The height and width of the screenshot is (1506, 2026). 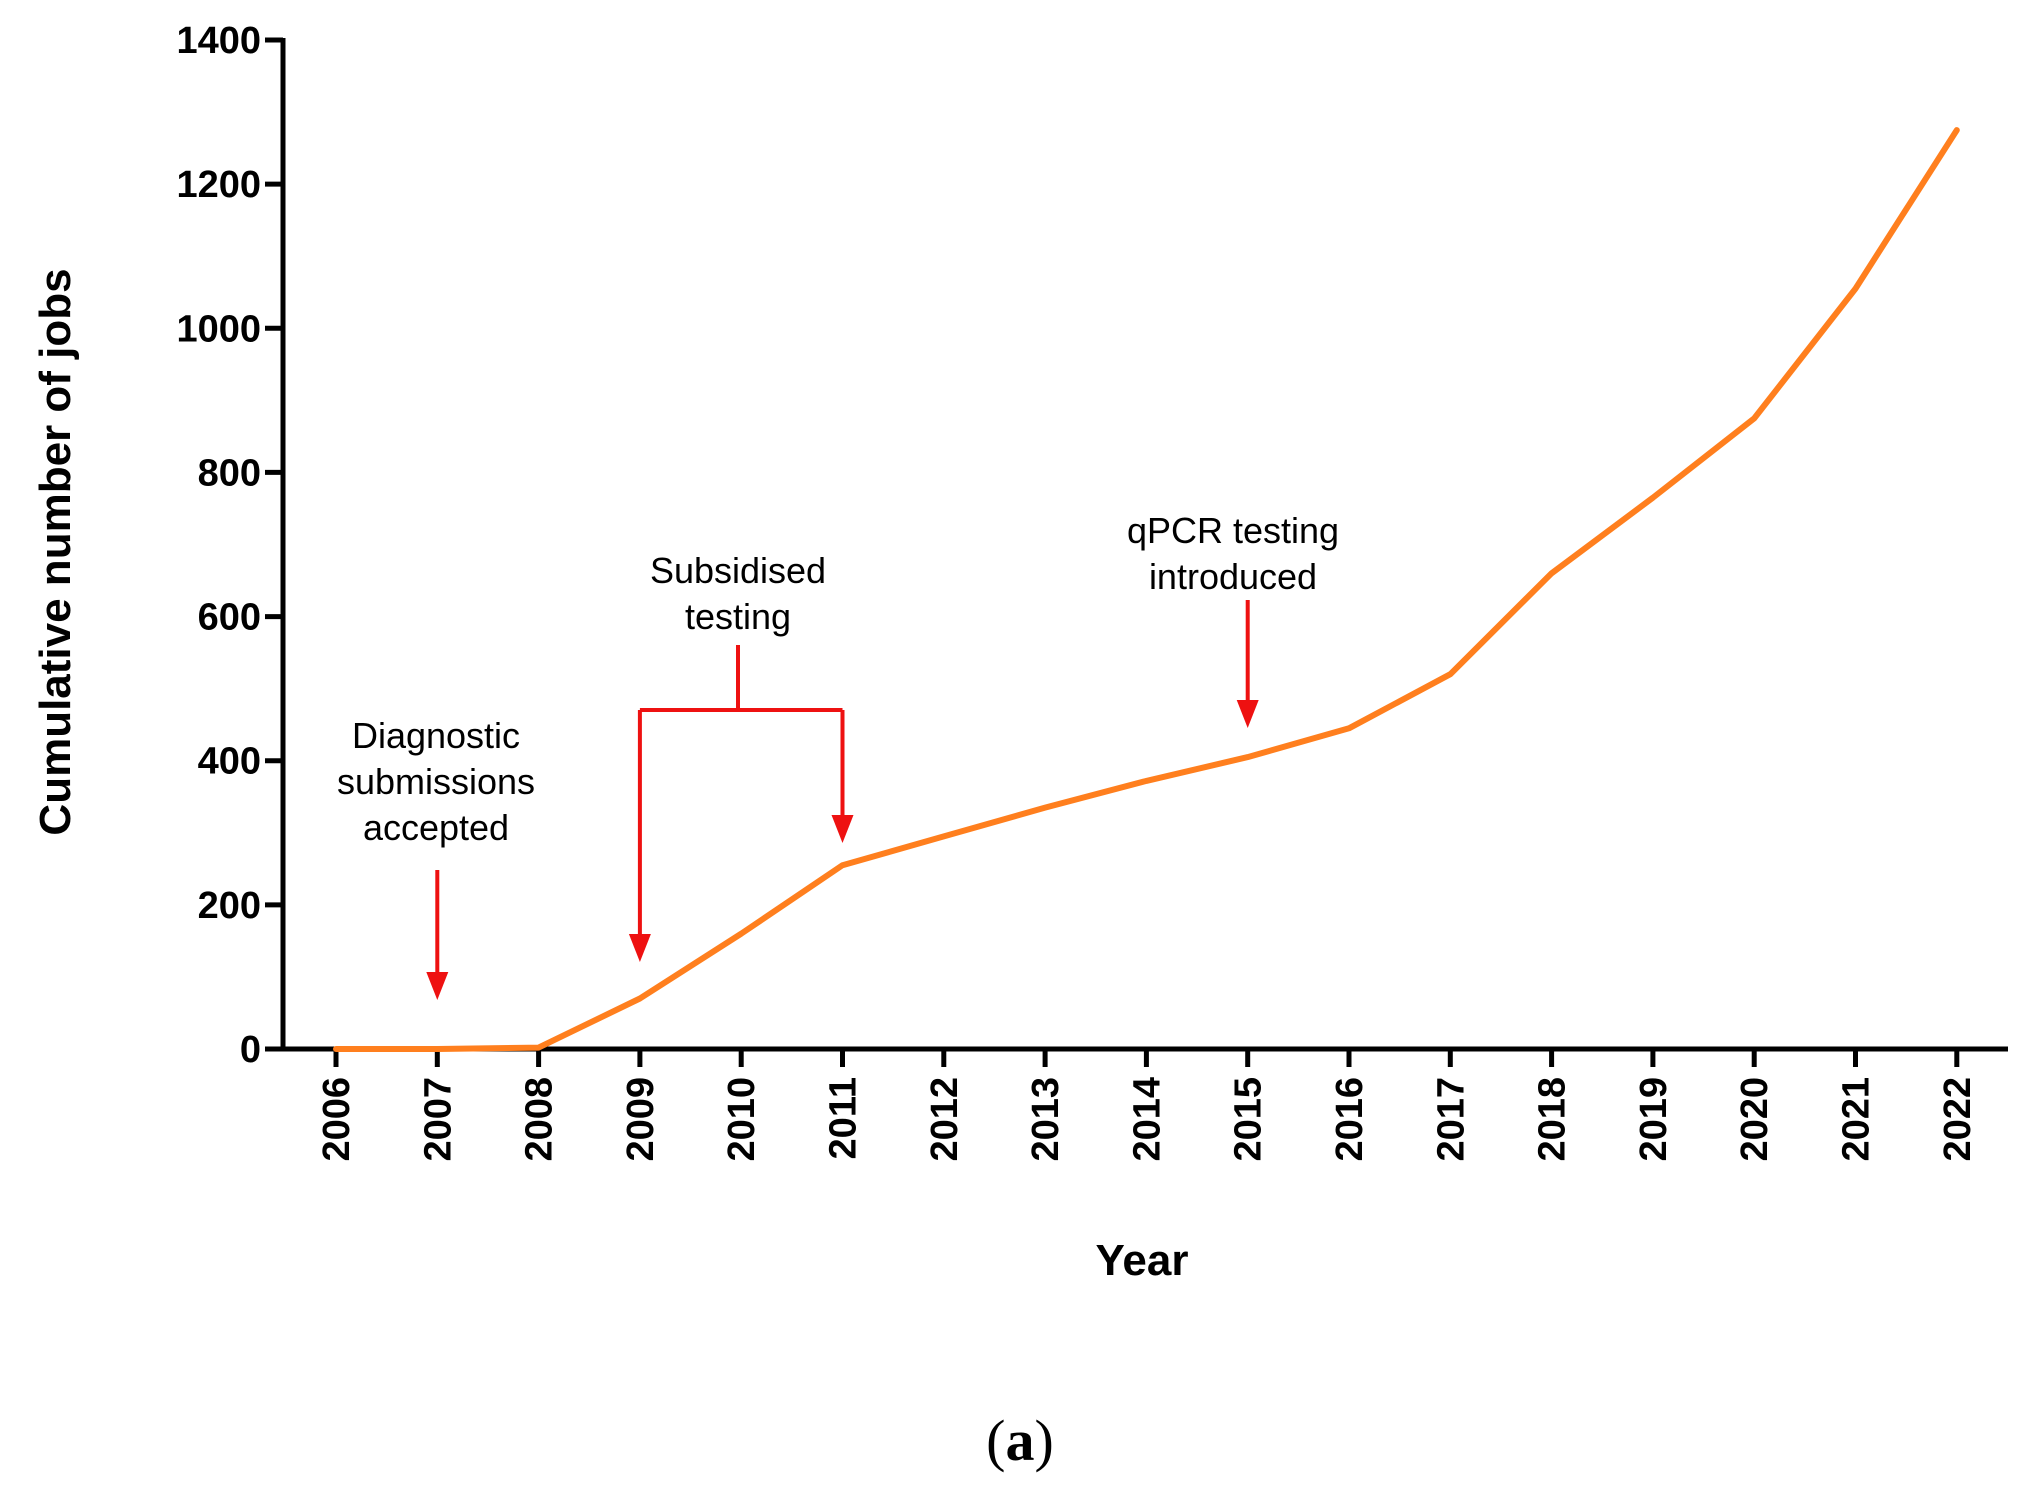 I want to click on y-ticks: 0 200 400 600 800 1000 1200 1400, so click(x=229, y=545).